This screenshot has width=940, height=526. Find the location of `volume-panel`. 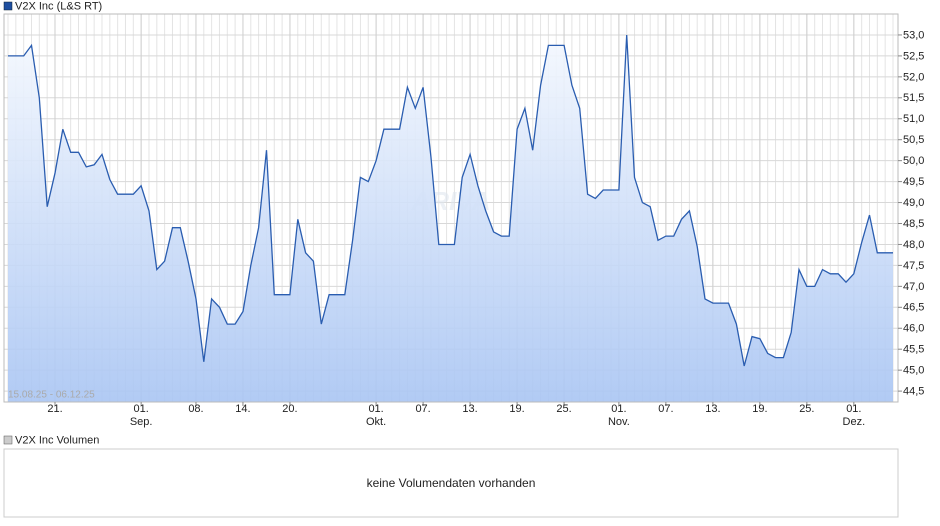

volume-panel is located at coordinates (451, 483).